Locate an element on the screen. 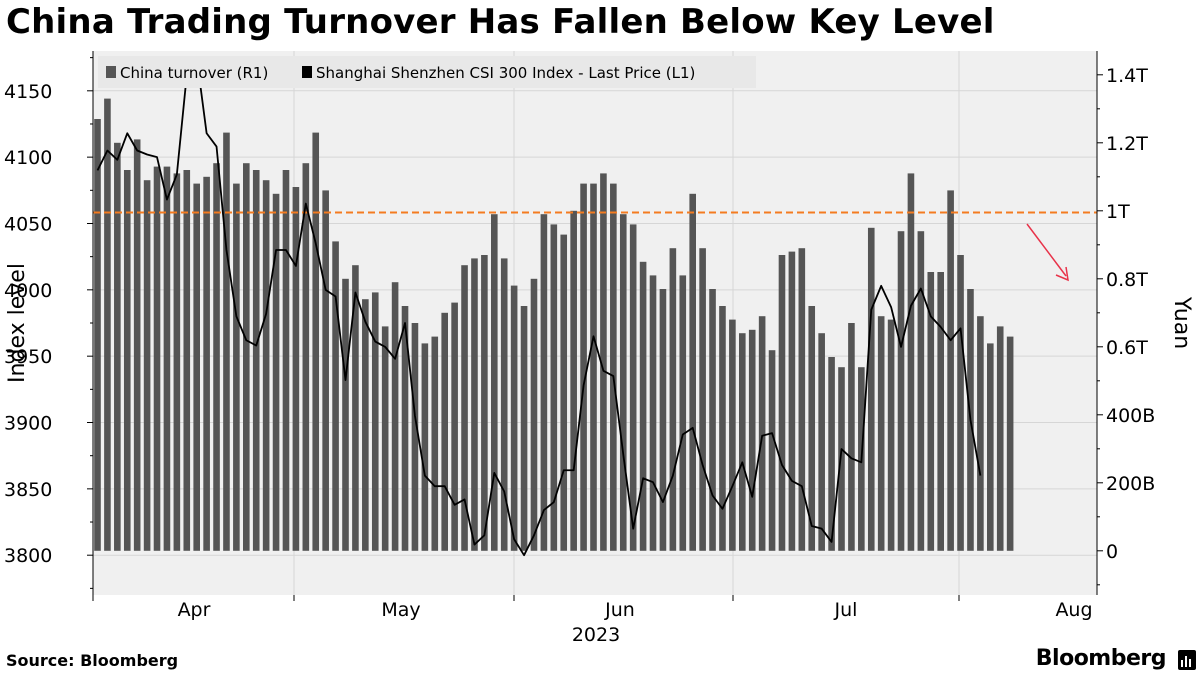 Image resolution: width=1200 pixels, height=675 pixels. right-tick-label: 1.4T is located at coordinates (1127, 76).